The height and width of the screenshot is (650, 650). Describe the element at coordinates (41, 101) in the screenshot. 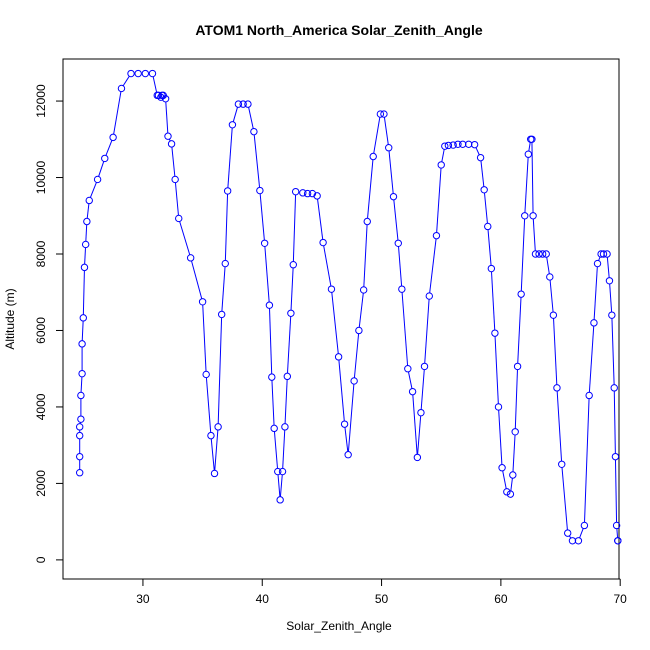

I see `y-tick-label: 12000` at that location.